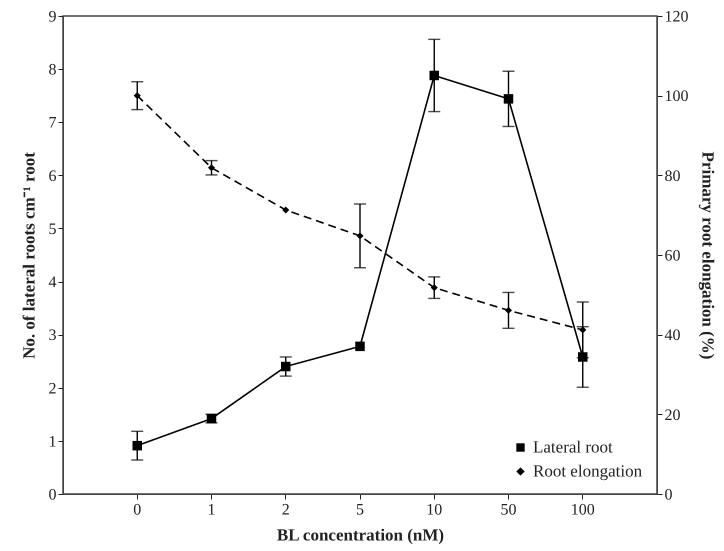  What do you see at coordinates (52, 441) in the screenshot?
I see `y-tick-label: 1` at bounding box center [52, 441].